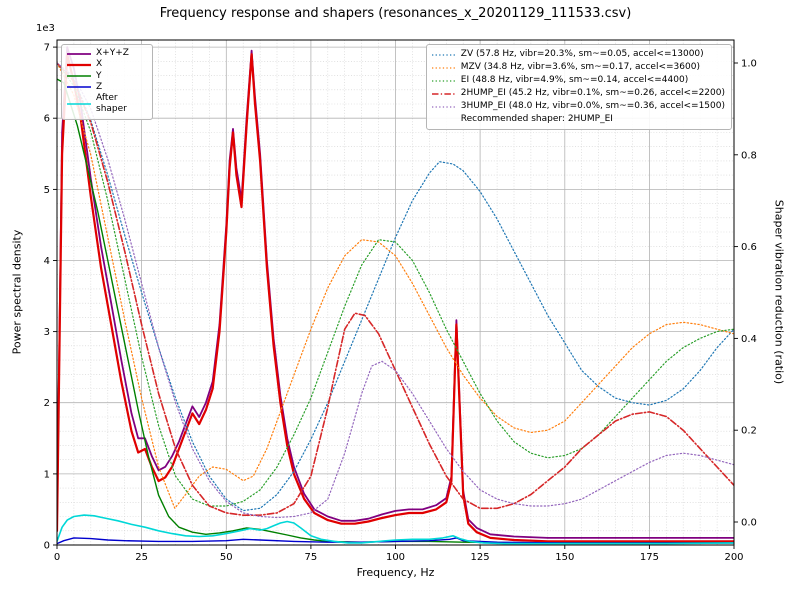 The width and height of the screenshot is (800, 600). Describe the element at coordinates (111, 104) in the screenshot. I see `legend-label: After shaper` at that location.